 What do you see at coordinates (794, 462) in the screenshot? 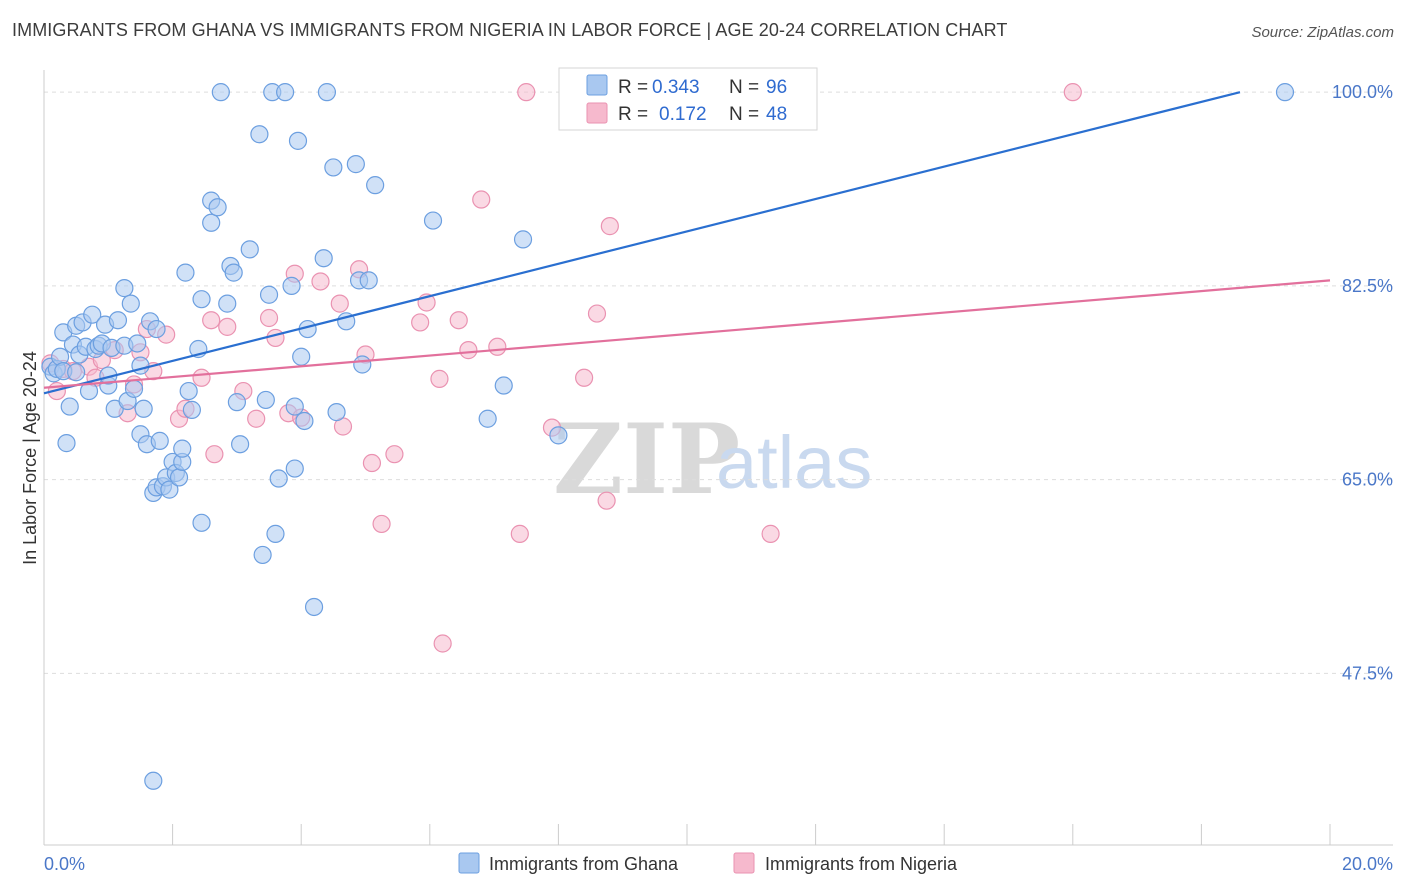
I see `watermark-atlas: atlas` at bounding box center [794, 462].